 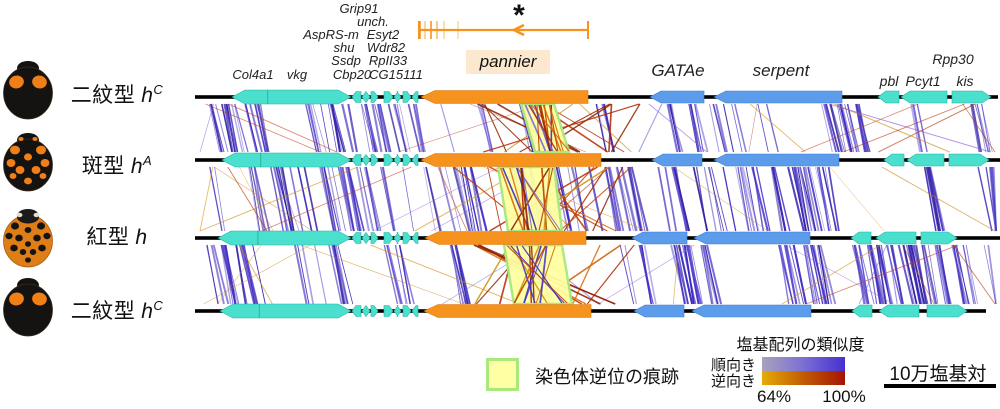 What do you see at coordinates (373, 21) in the screenshot?
I see `gene-label-unch-: unch.` at bounding box center [373, 21].